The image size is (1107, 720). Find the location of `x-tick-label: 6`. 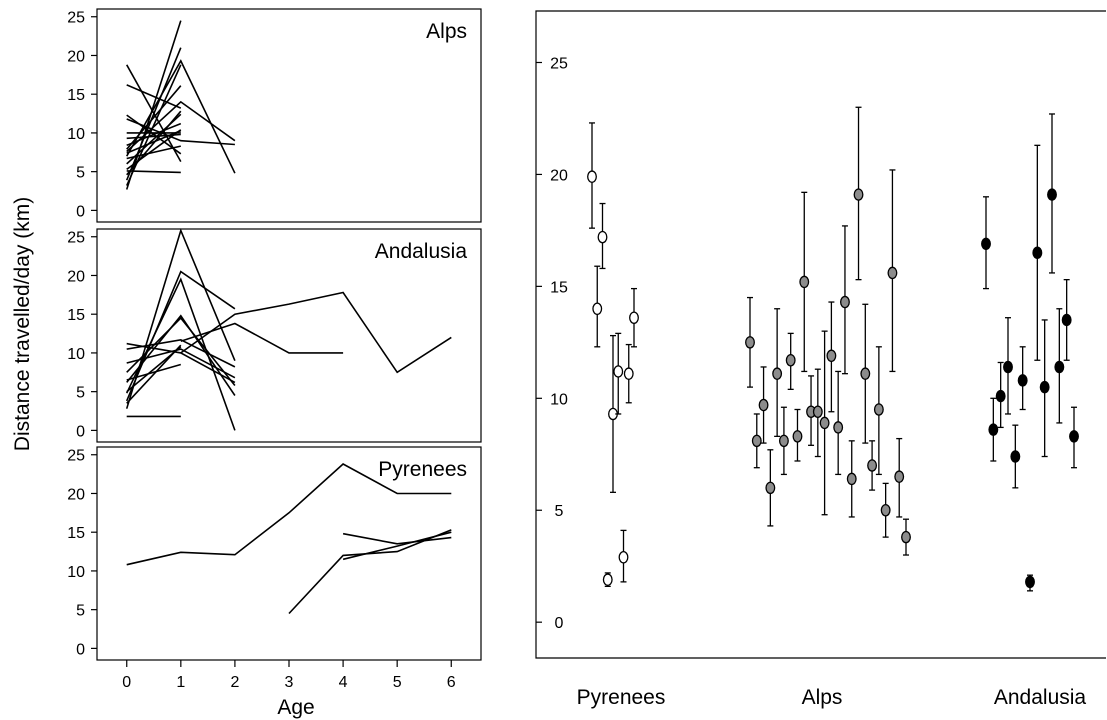

x-tick-label: 6 is located at coordinates (451, 682).